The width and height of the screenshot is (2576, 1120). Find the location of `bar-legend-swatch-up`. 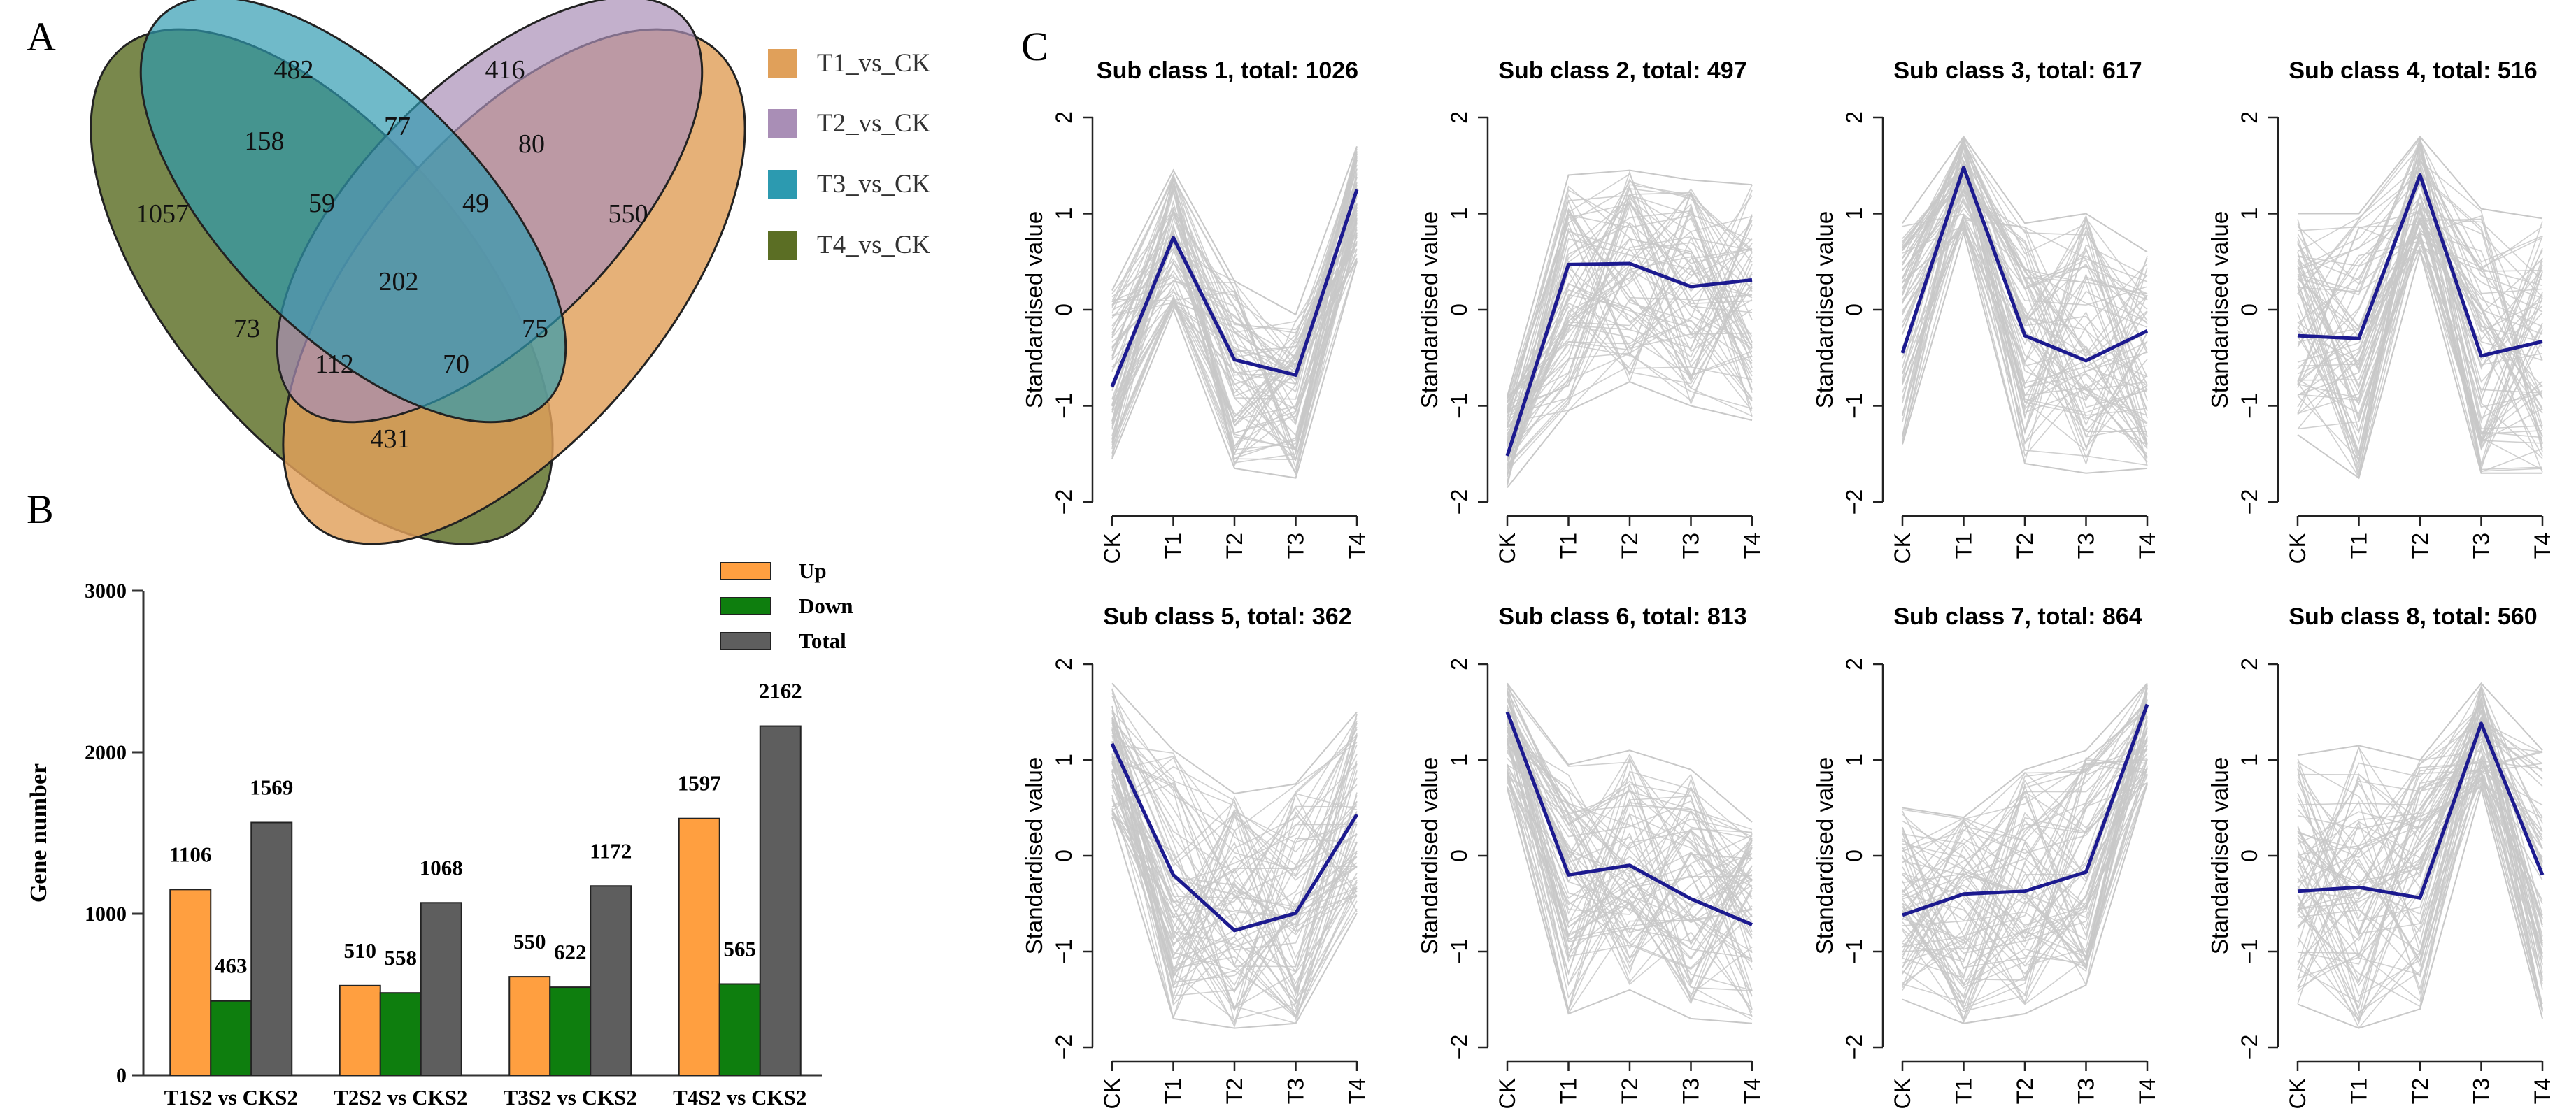

bar-legend-swatch-up is located at coordinates (745, 571).